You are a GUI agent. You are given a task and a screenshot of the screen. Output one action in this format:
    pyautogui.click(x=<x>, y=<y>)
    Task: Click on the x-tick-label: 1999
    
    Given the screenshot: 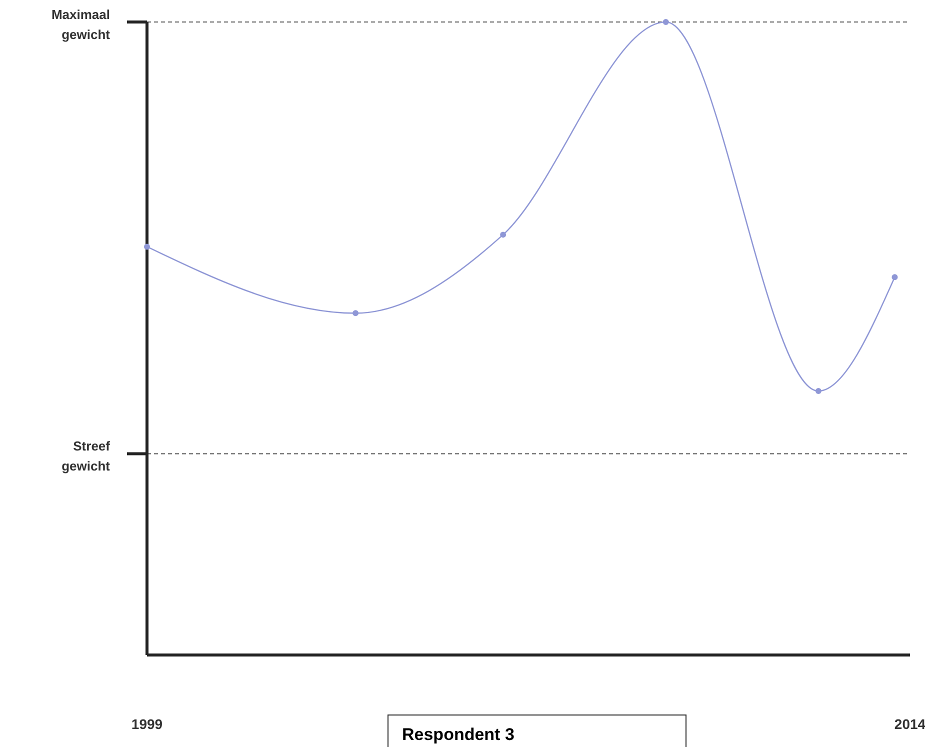 What is the action you would take?
    pyautogui.click(x=147, y=724)
    